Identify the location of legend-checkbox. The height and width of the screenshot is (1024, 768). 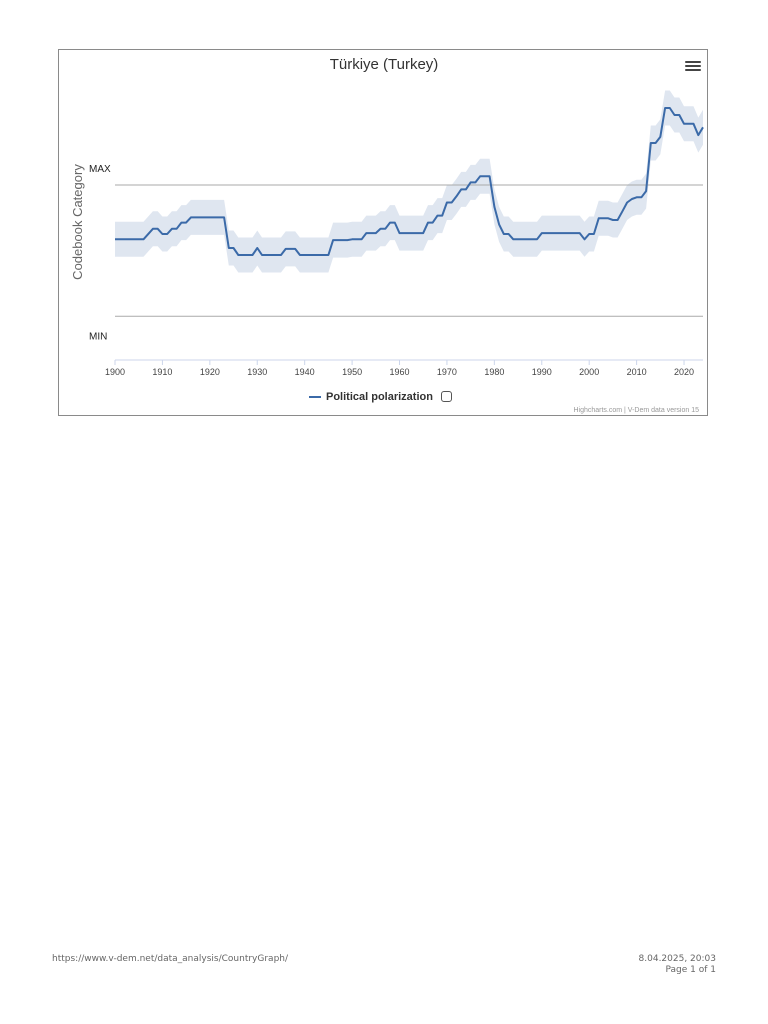
(446, 396).